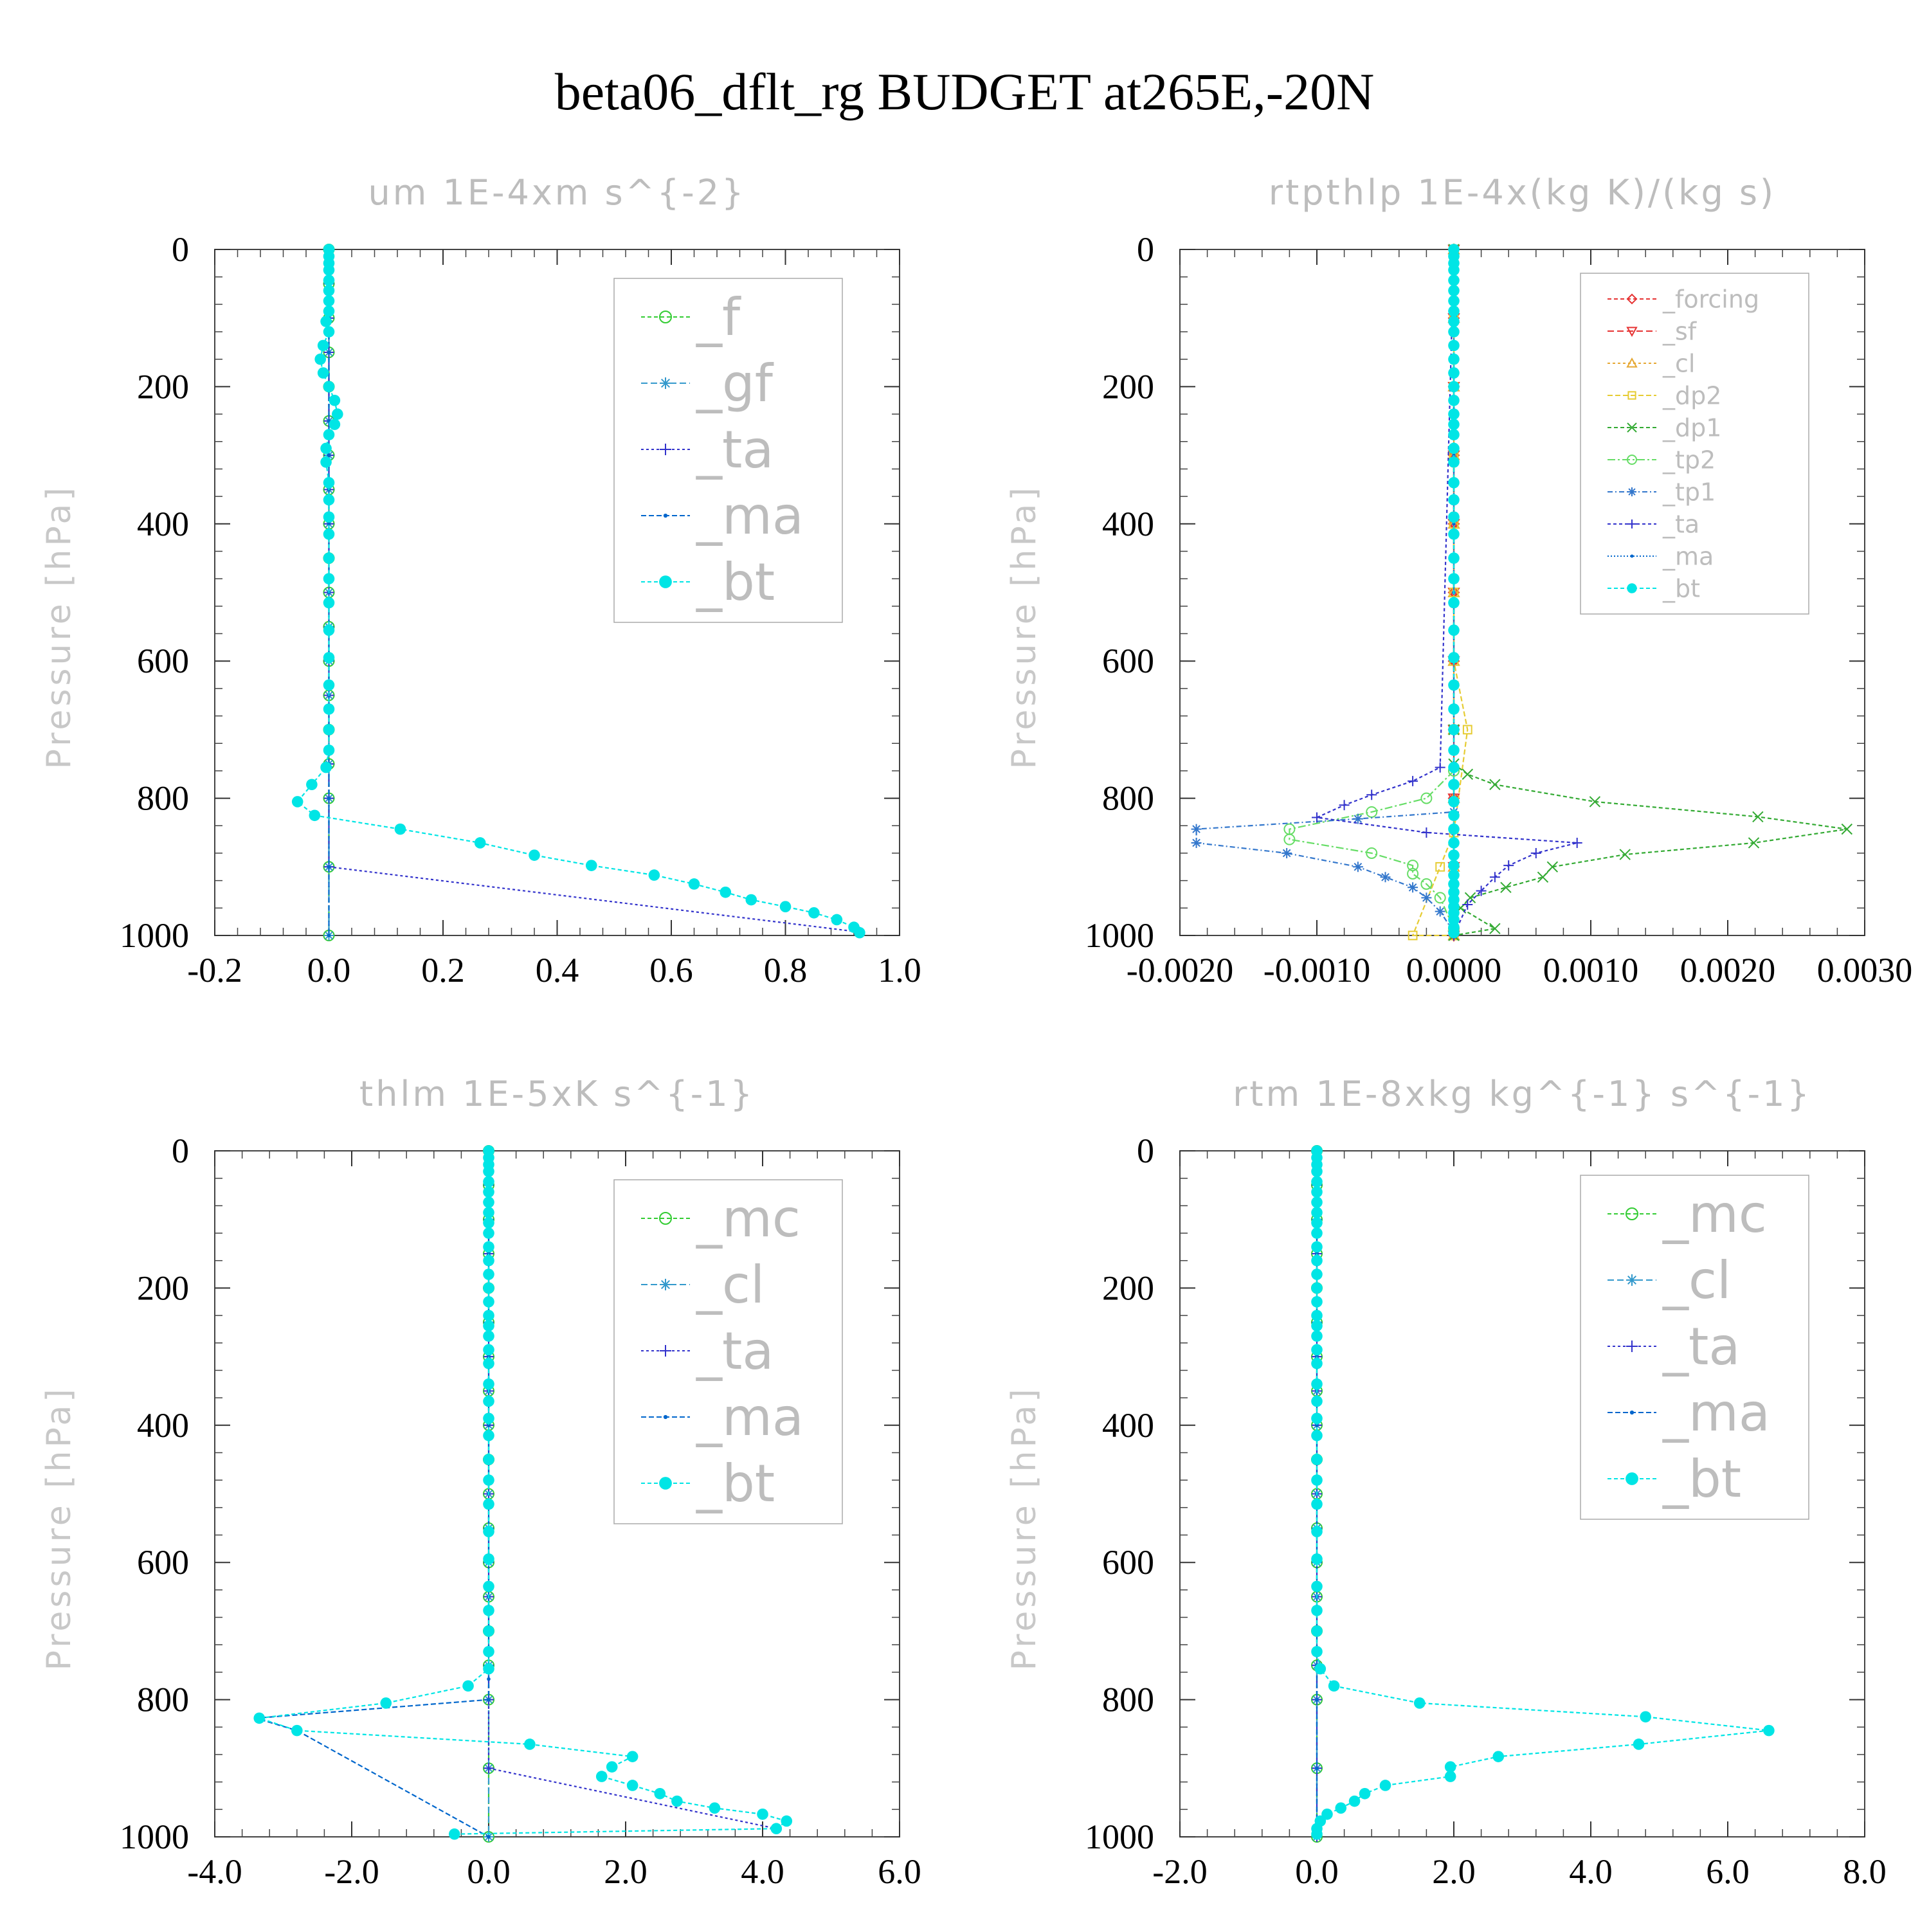 Image resolution: width=1929 pixels, height=1932 pixels. I want to click on x-tick-label: 0.0, so click(489, 1871).